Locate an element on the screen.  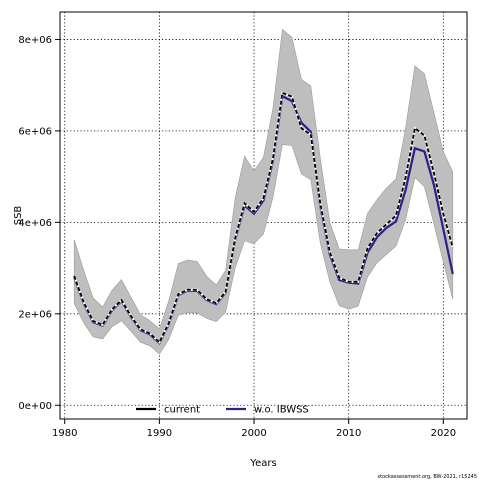
y-tick-label-0: 0e+00 is located at coordinates (35, 406).